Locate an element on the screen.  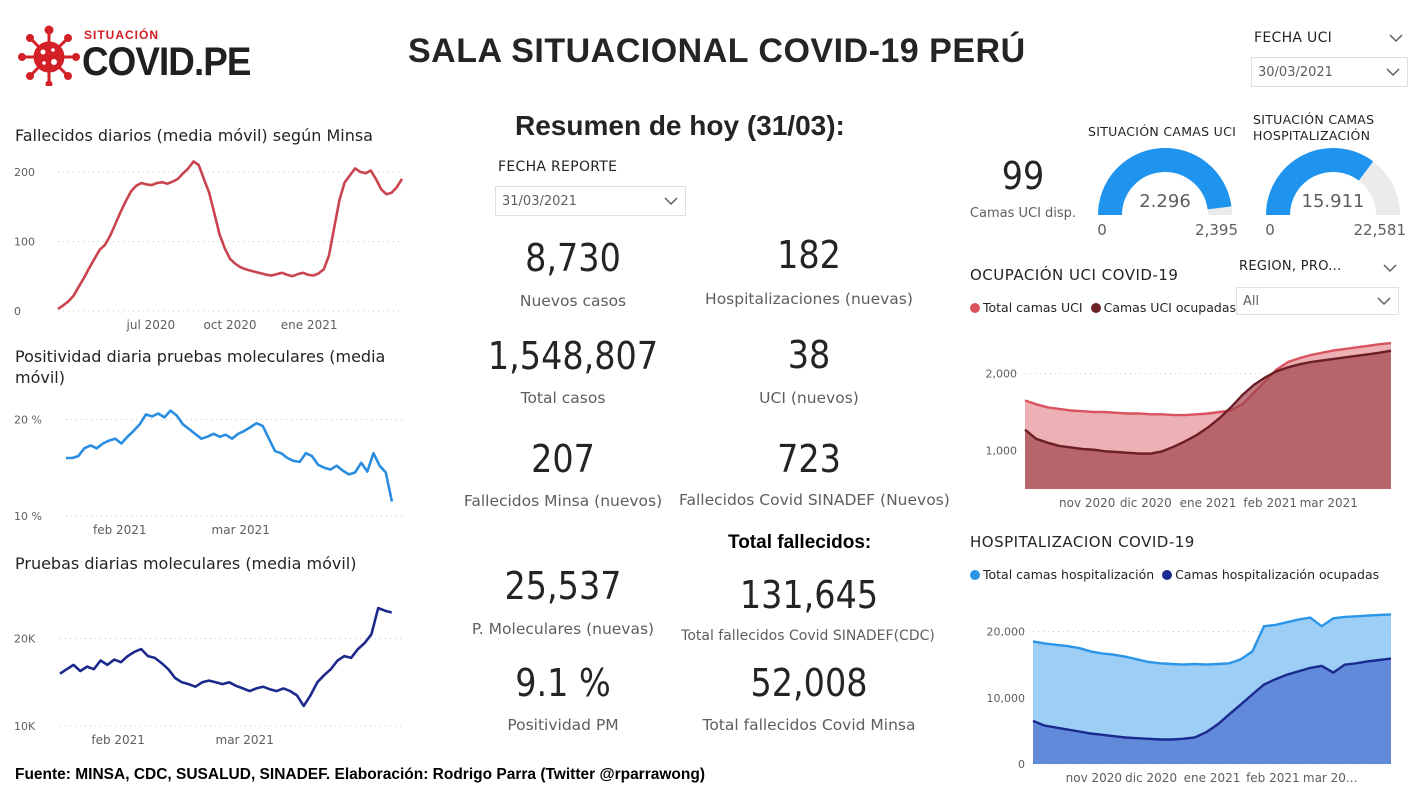
uci-legend: Total camas UCI Camas UCI ocupadas is located at coordinates (1103, 307).